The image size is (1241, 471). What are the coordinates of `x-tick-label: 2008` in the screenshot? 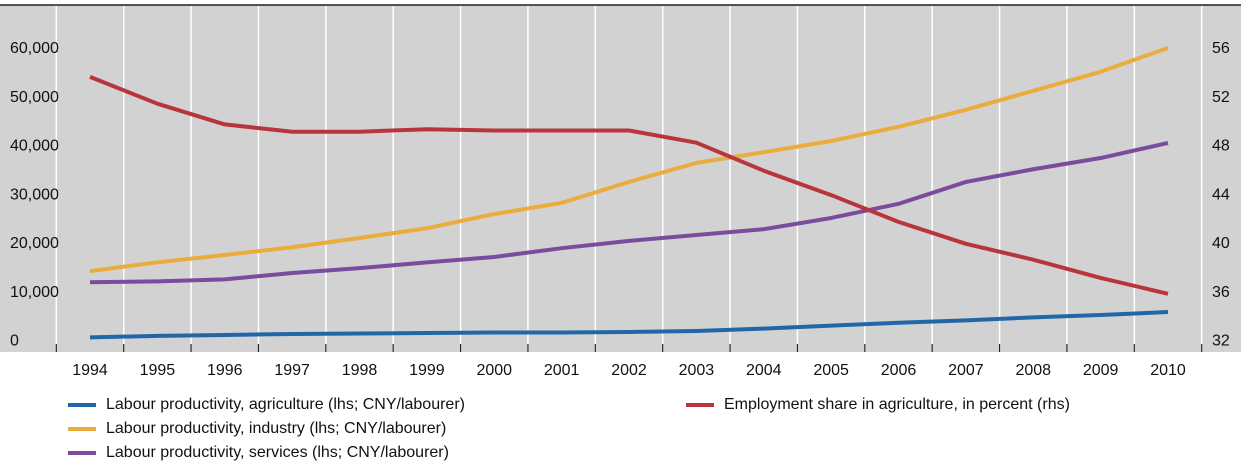 It's located at (1033, 370).